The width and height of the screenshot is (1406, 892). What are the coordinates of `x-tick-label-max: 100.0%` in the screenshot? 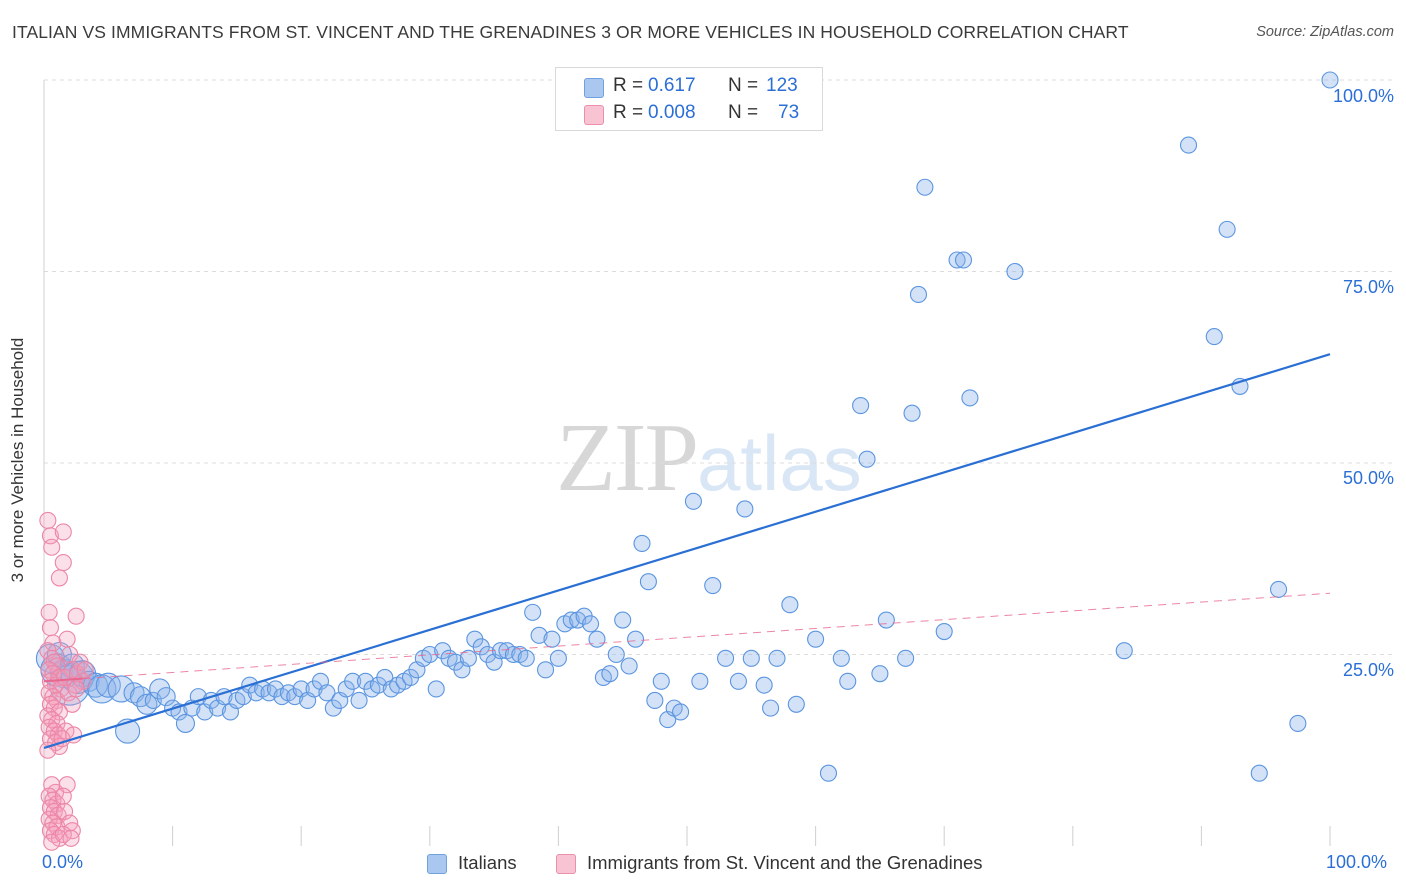 It's located at (1357, 862).